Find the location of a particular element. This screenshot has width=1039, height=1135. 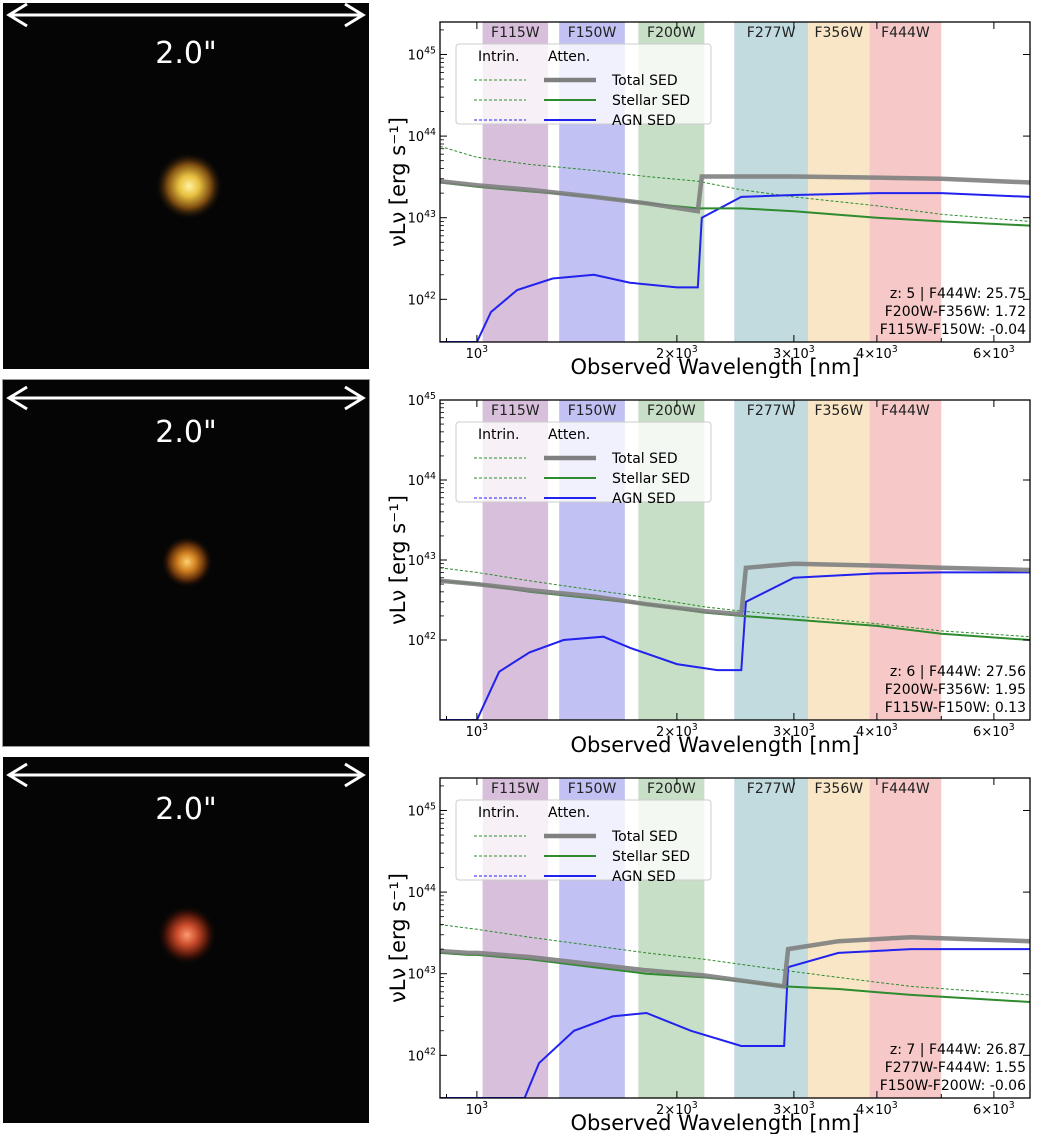

annotation-line: F115W-F150W: -0.04 is located at coordinates (953, 330).